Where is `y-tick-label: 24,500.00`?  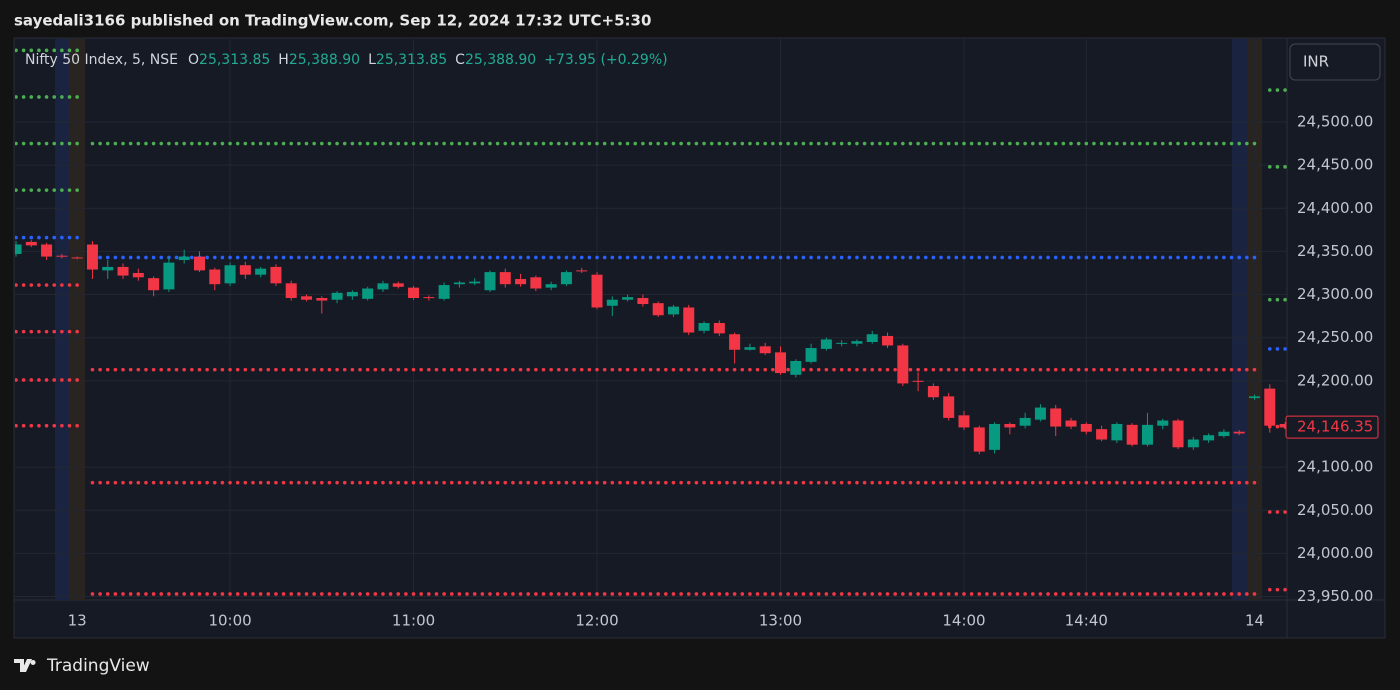 y-tick-label: 24,500.00 is located at coordinates (1335, 121).